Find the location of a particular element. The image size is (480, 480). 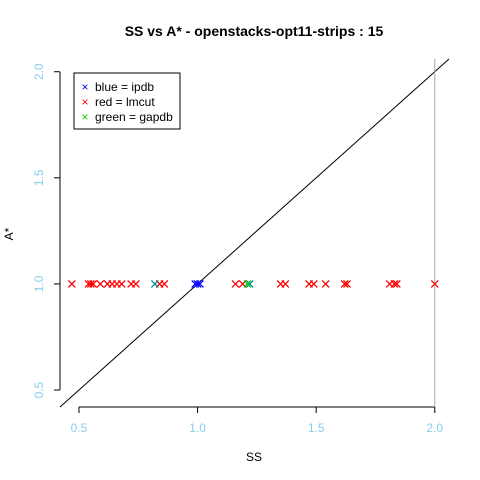

y-tick-label: 0.5 is located at coordinates (39, 389).